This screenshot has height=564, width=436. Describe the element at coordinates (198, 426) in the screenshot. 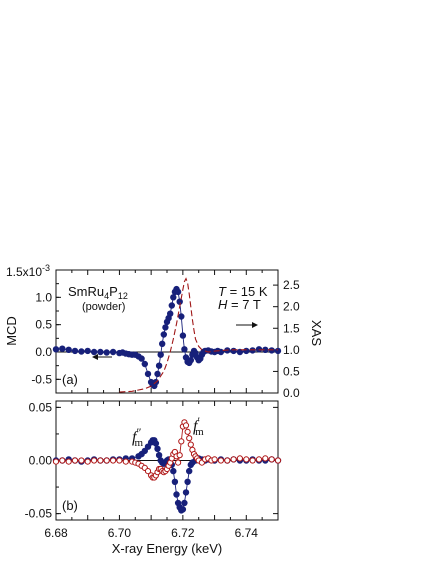

I see `f-prime-label: f′ m` at that location.